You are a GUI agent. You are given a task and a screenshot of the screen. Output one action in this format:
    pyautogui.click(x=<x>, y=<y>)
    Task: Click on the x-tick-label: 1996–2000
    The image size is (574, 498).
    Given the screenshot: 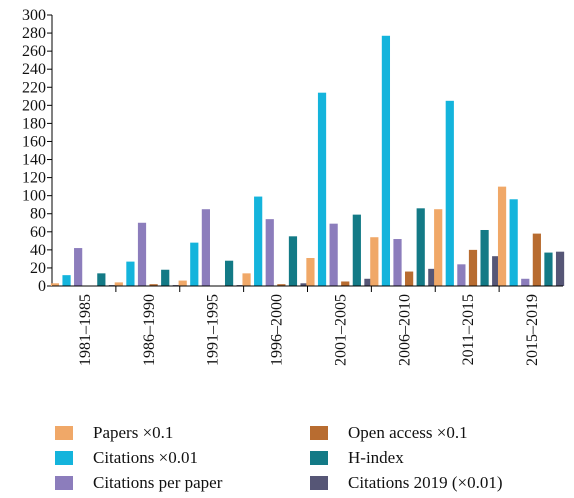 What is the action you would take?
    pyautogui.click(x=277, y=330)
    